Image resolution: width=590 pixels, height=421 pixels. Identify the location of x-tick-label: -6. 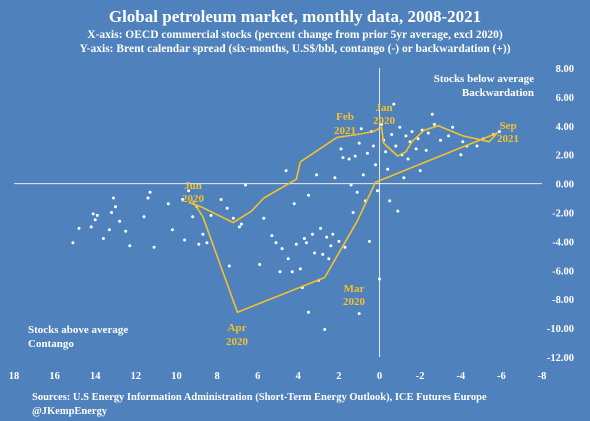
(501, 376).